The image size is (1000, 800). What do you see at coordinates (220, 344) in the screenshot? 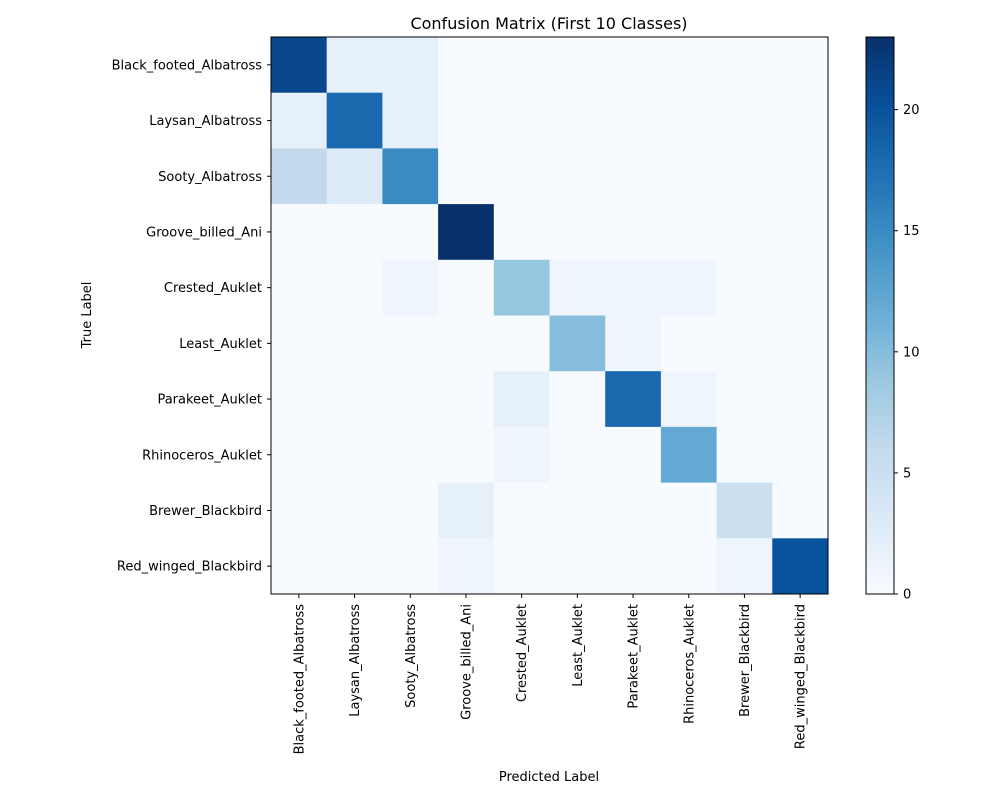
I see `y-tick-label: Least_Auklet` at bounding box center [220, 344].